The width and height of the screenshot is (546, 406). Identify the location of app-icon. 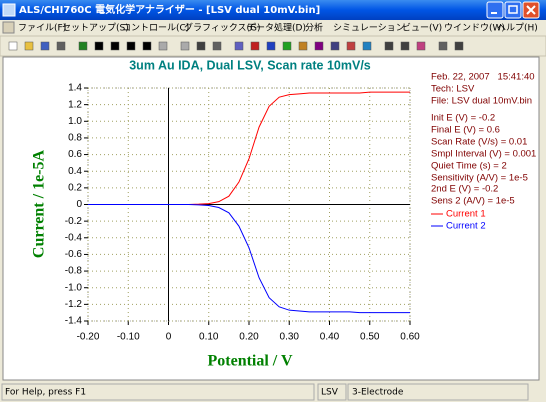
(9, 10).